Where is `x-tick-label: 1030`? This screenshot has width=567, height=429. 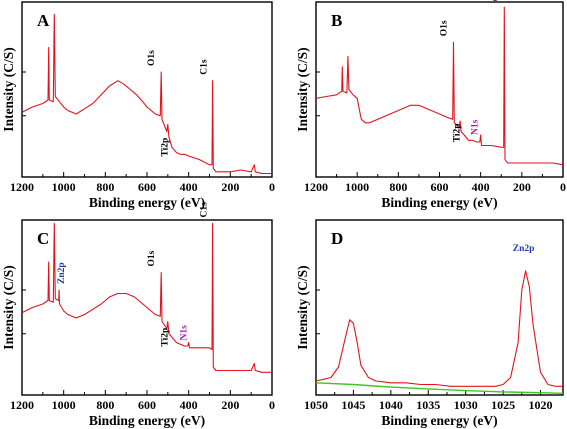 x-tick-label: 1030 is located at coordinates (466, 405).